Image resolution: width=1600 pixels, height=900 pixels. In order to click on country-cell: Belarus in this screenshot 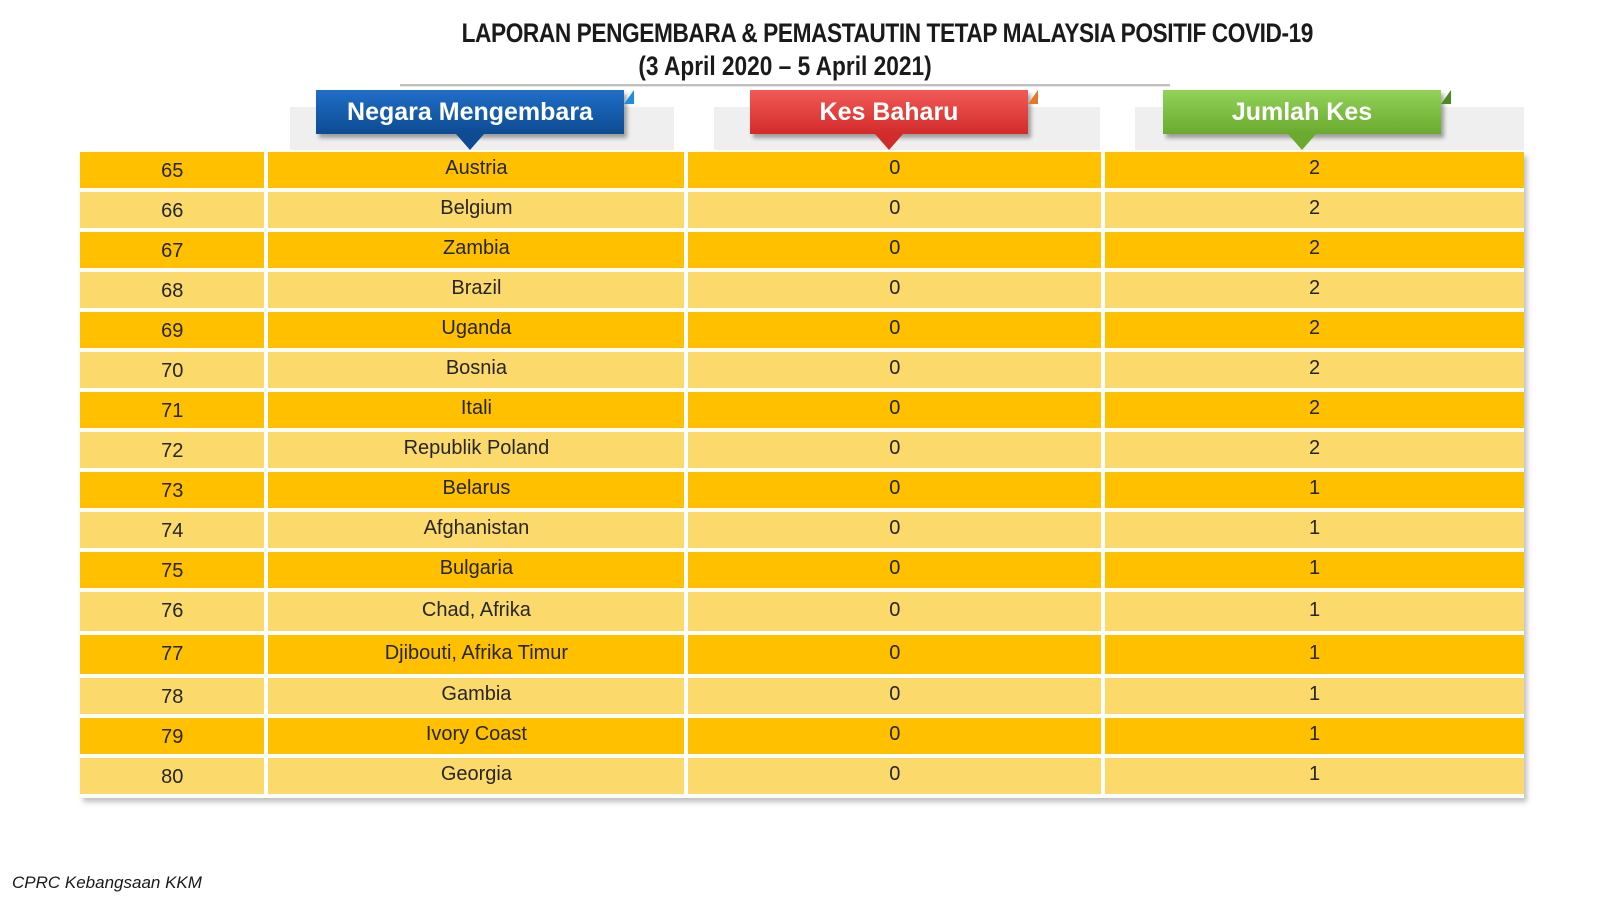, I will do `click(476, 490)`.